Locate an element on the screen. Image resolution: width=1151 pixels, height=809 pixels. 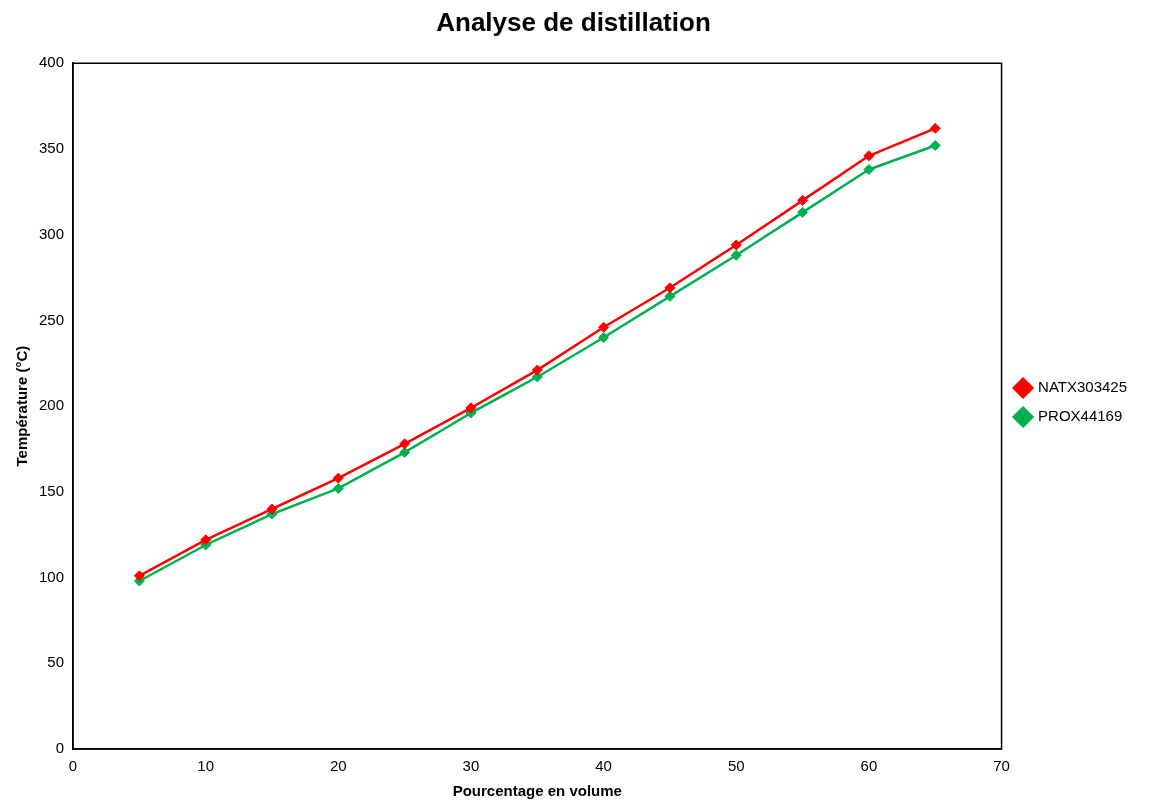
x-tick-label: 0 is located at coordinates (73, 766).